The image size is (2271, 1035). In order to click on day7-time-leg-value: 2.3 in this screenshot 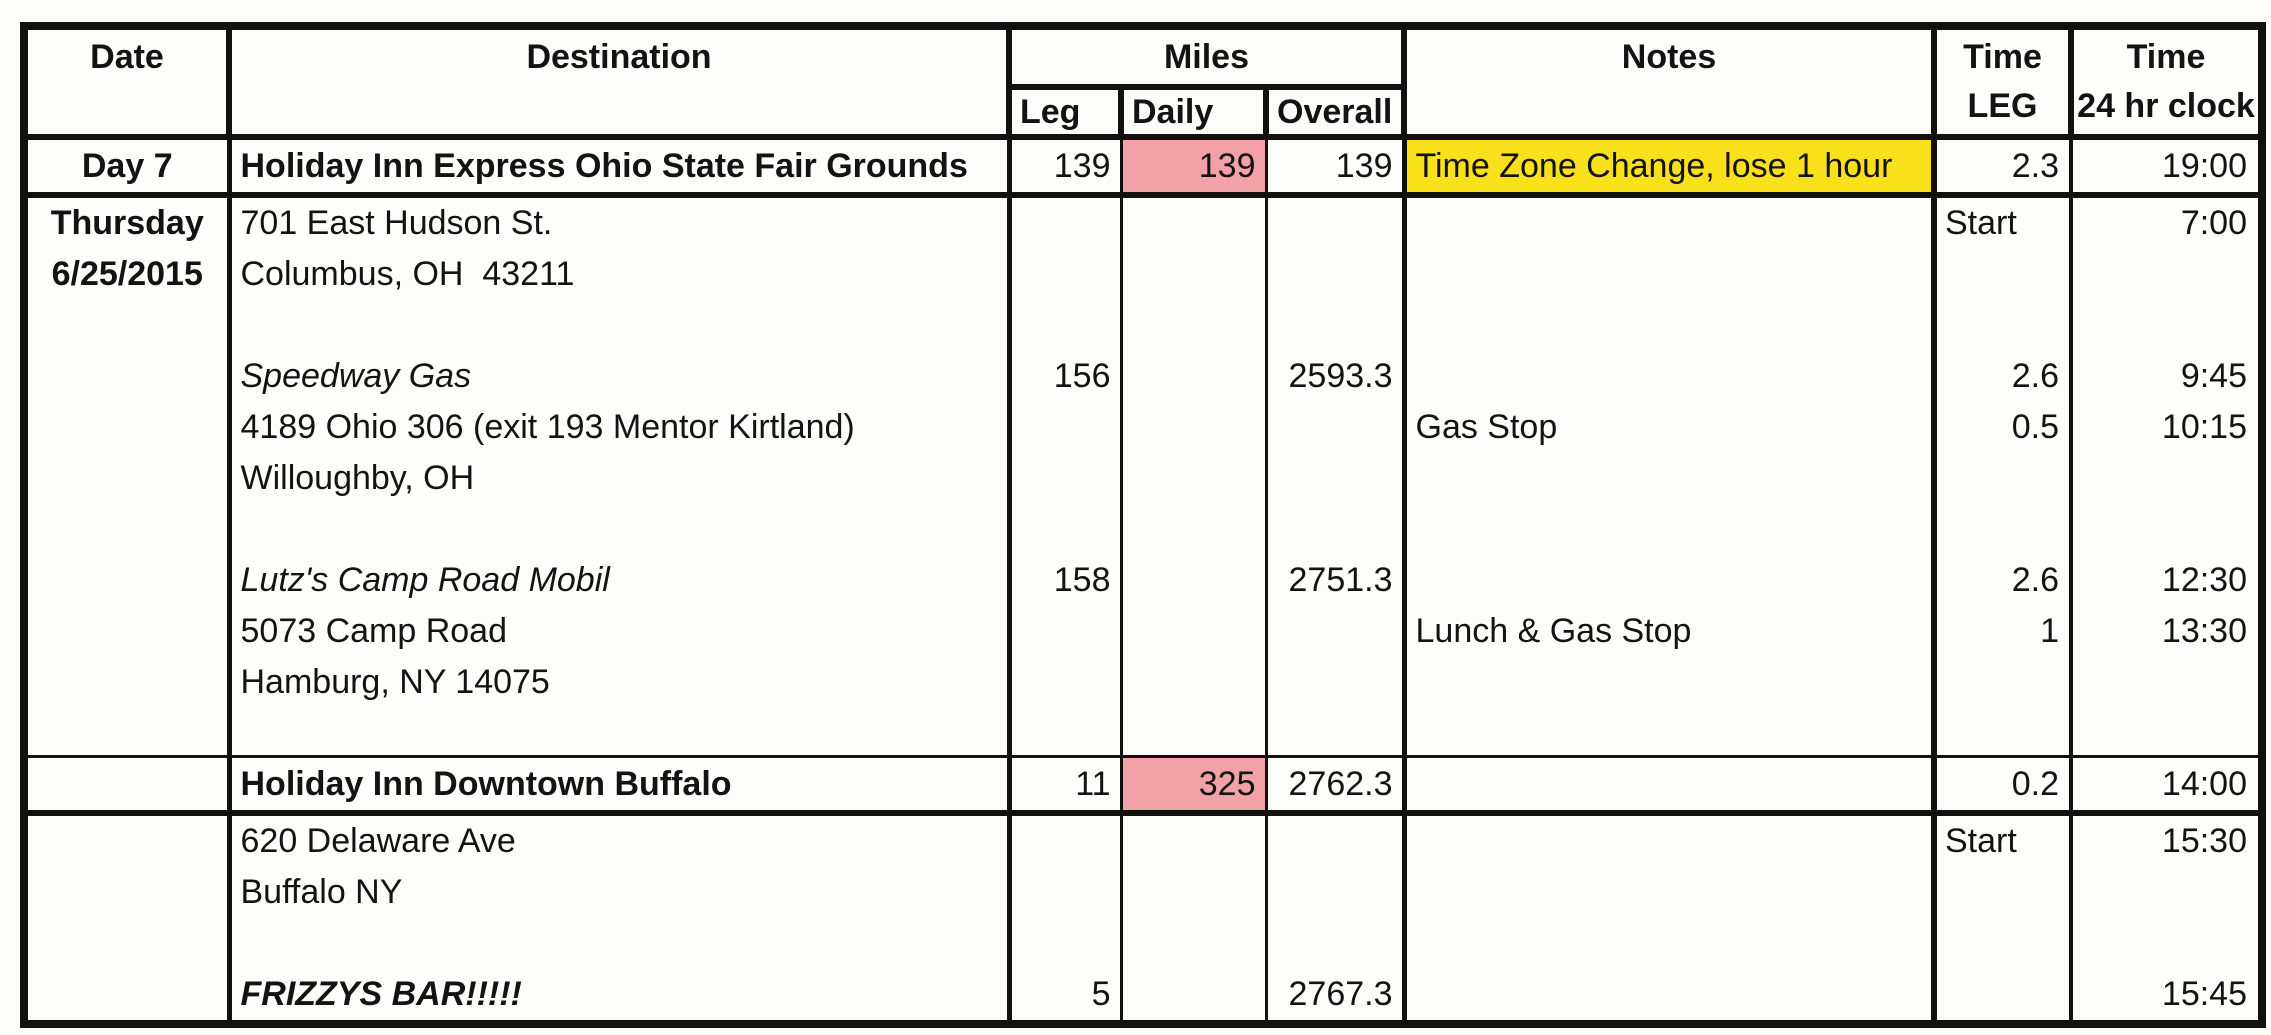, I will do `click(2035, 166)`.